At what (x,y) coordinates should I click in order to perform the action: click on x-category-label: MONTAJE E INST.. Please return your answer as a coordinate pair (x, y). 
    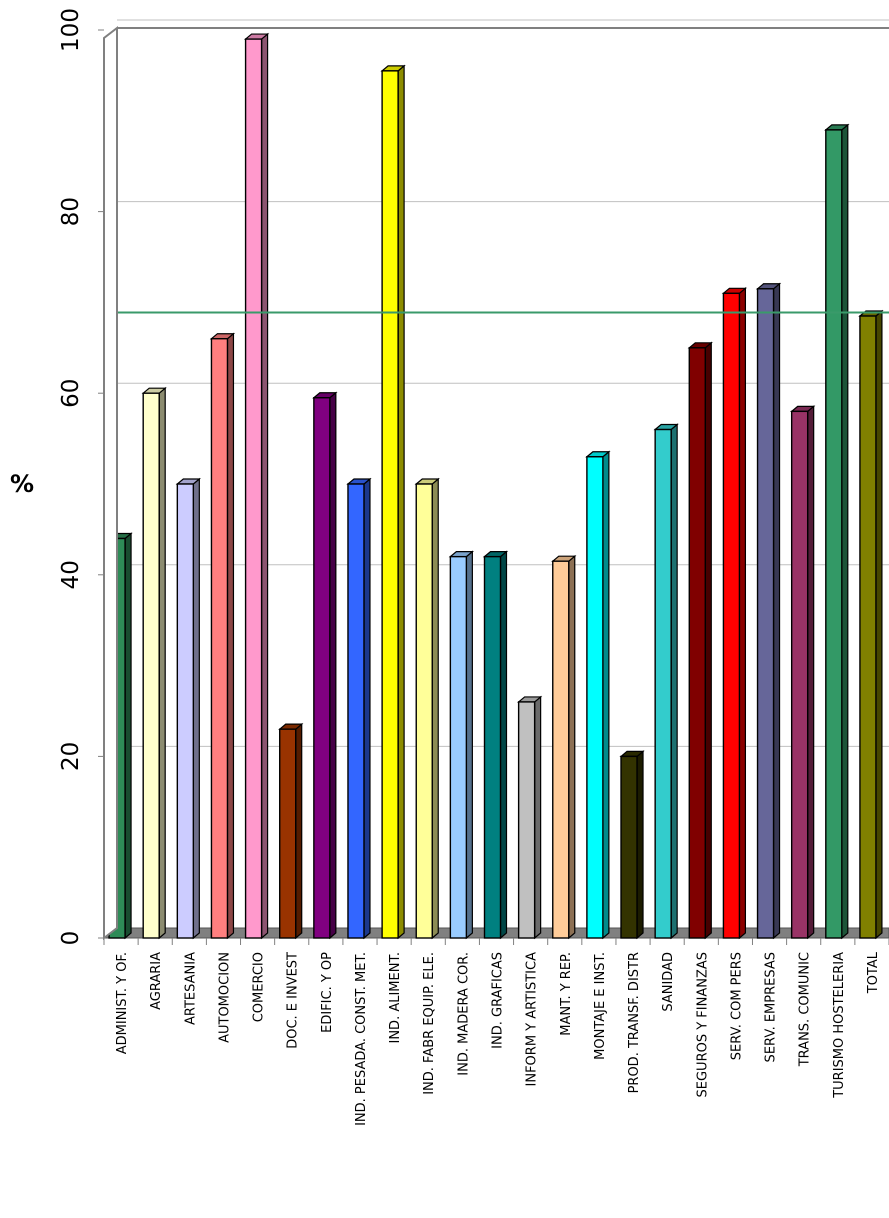
    Looking at the image, I should click on (600, 1006).